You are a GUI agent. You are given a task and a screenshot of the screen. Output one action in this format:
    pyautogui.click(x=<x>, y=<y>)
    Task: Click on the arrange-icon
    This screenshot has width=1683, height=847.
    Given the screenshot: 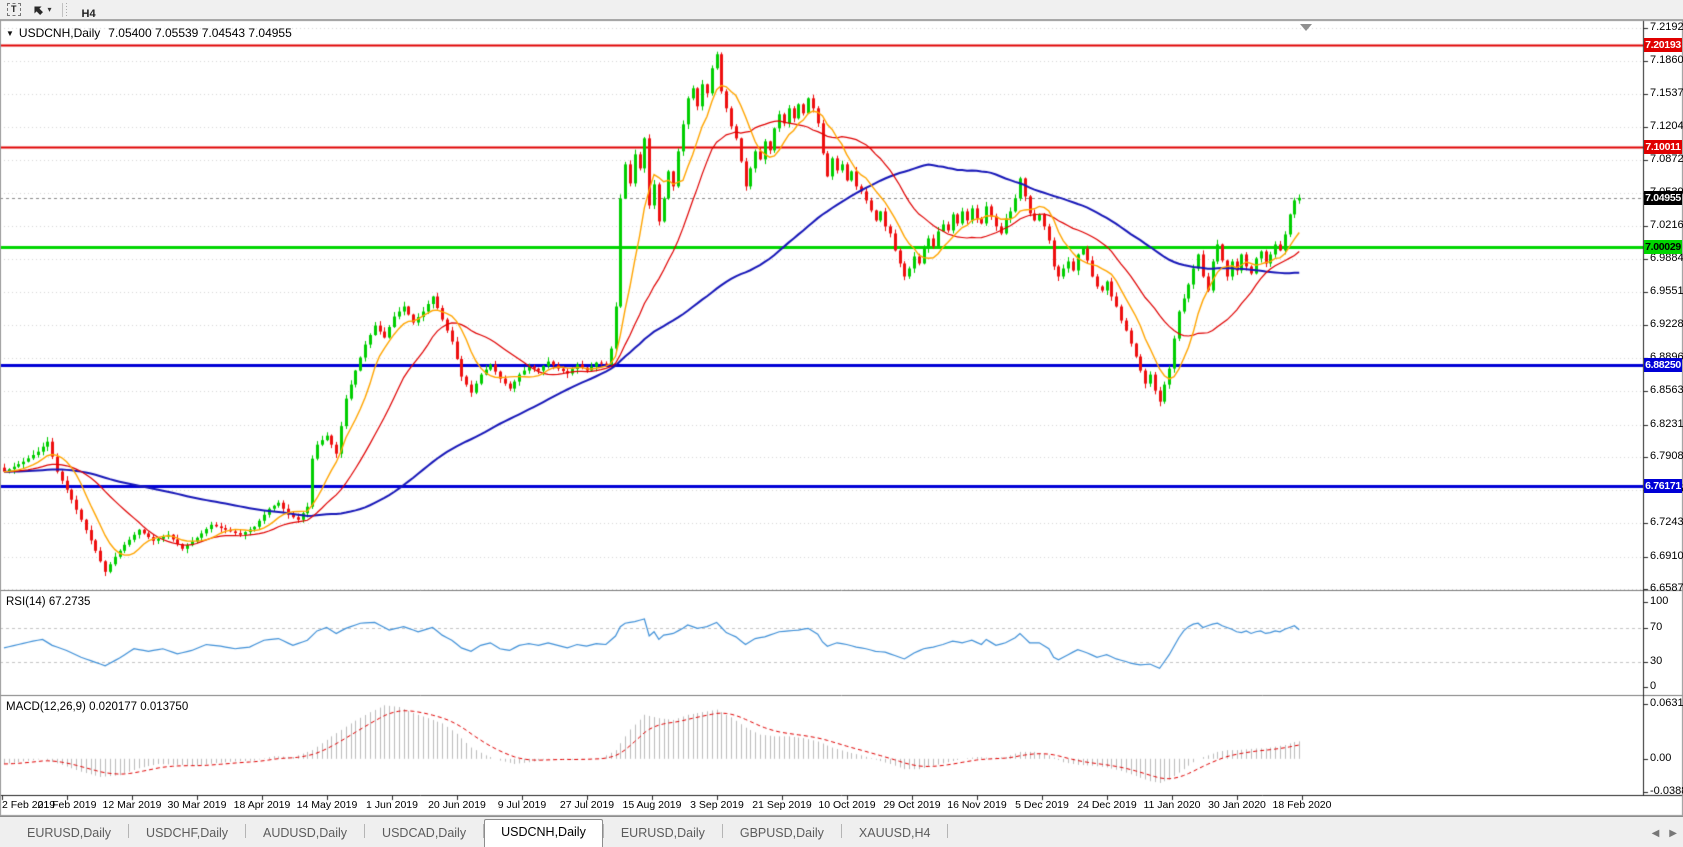 What is the action you would take?
    pyautogui.click(x=38, y=10)
    